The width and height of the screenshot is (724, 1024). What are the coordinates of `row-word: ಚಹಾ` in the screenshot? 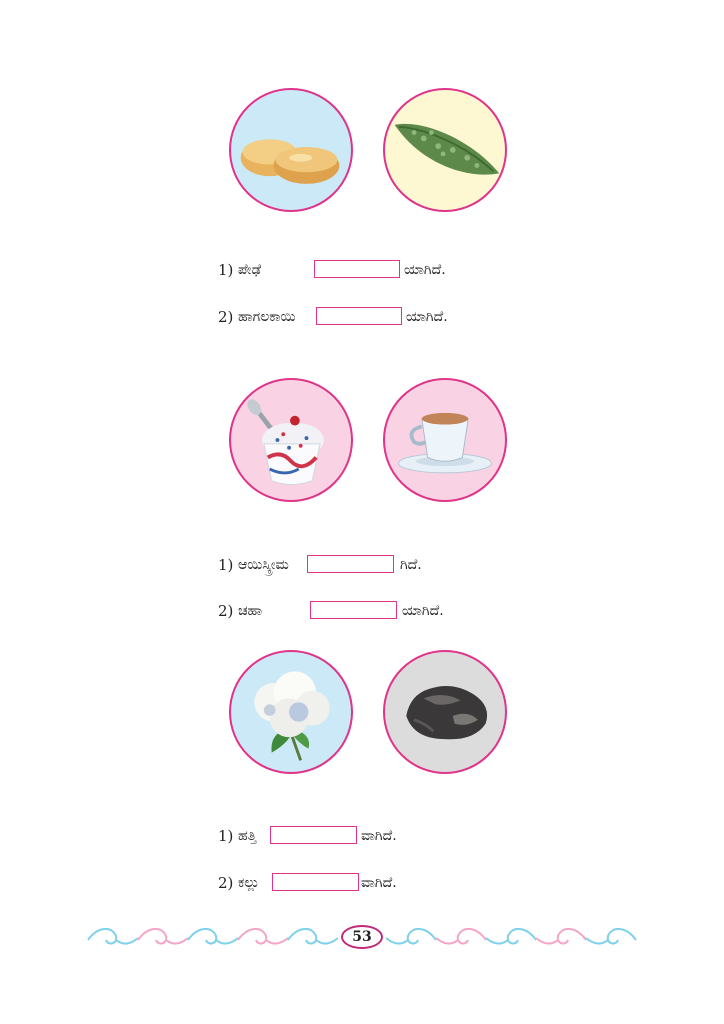 It's located at (250, 611).